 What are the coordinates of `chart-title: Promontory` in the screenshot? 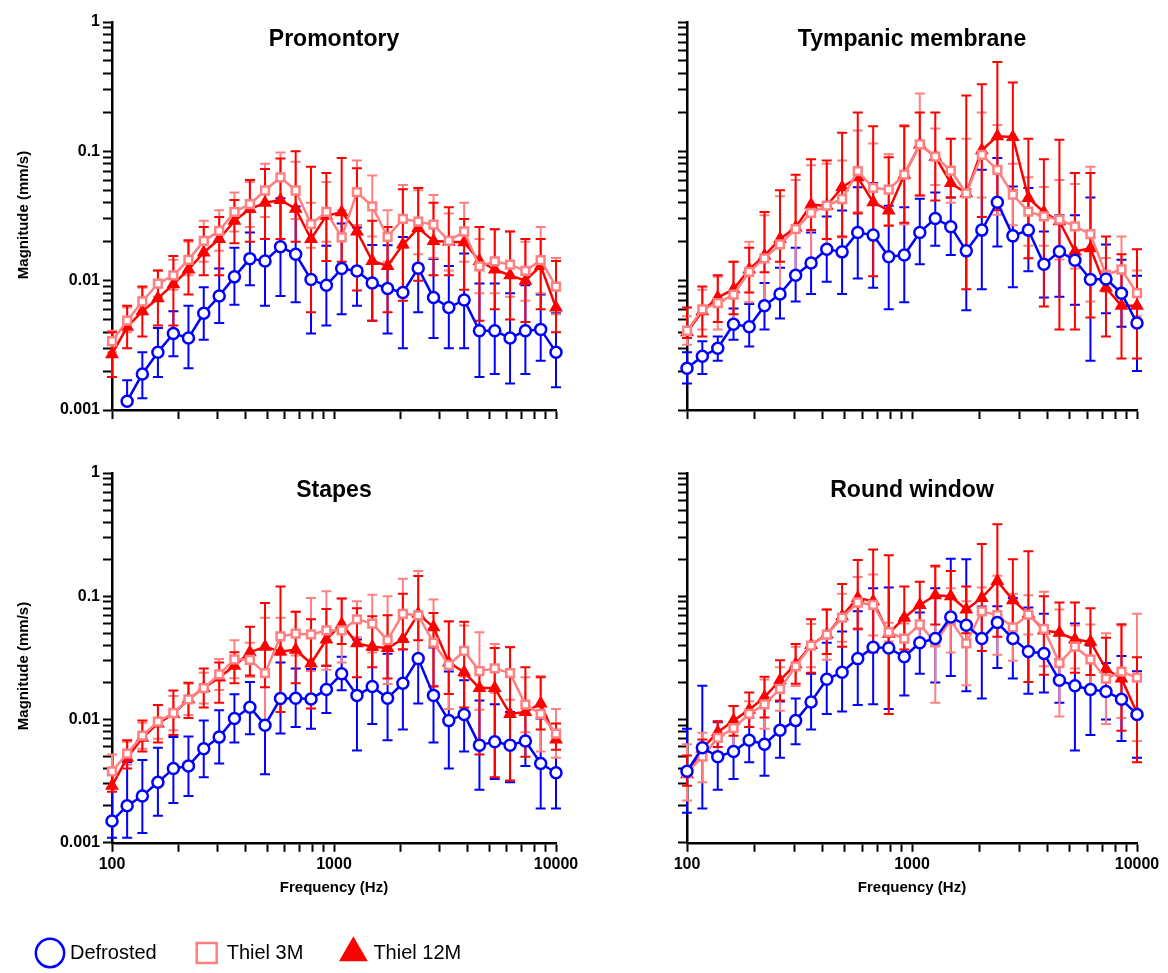 It's located at (334, 38).